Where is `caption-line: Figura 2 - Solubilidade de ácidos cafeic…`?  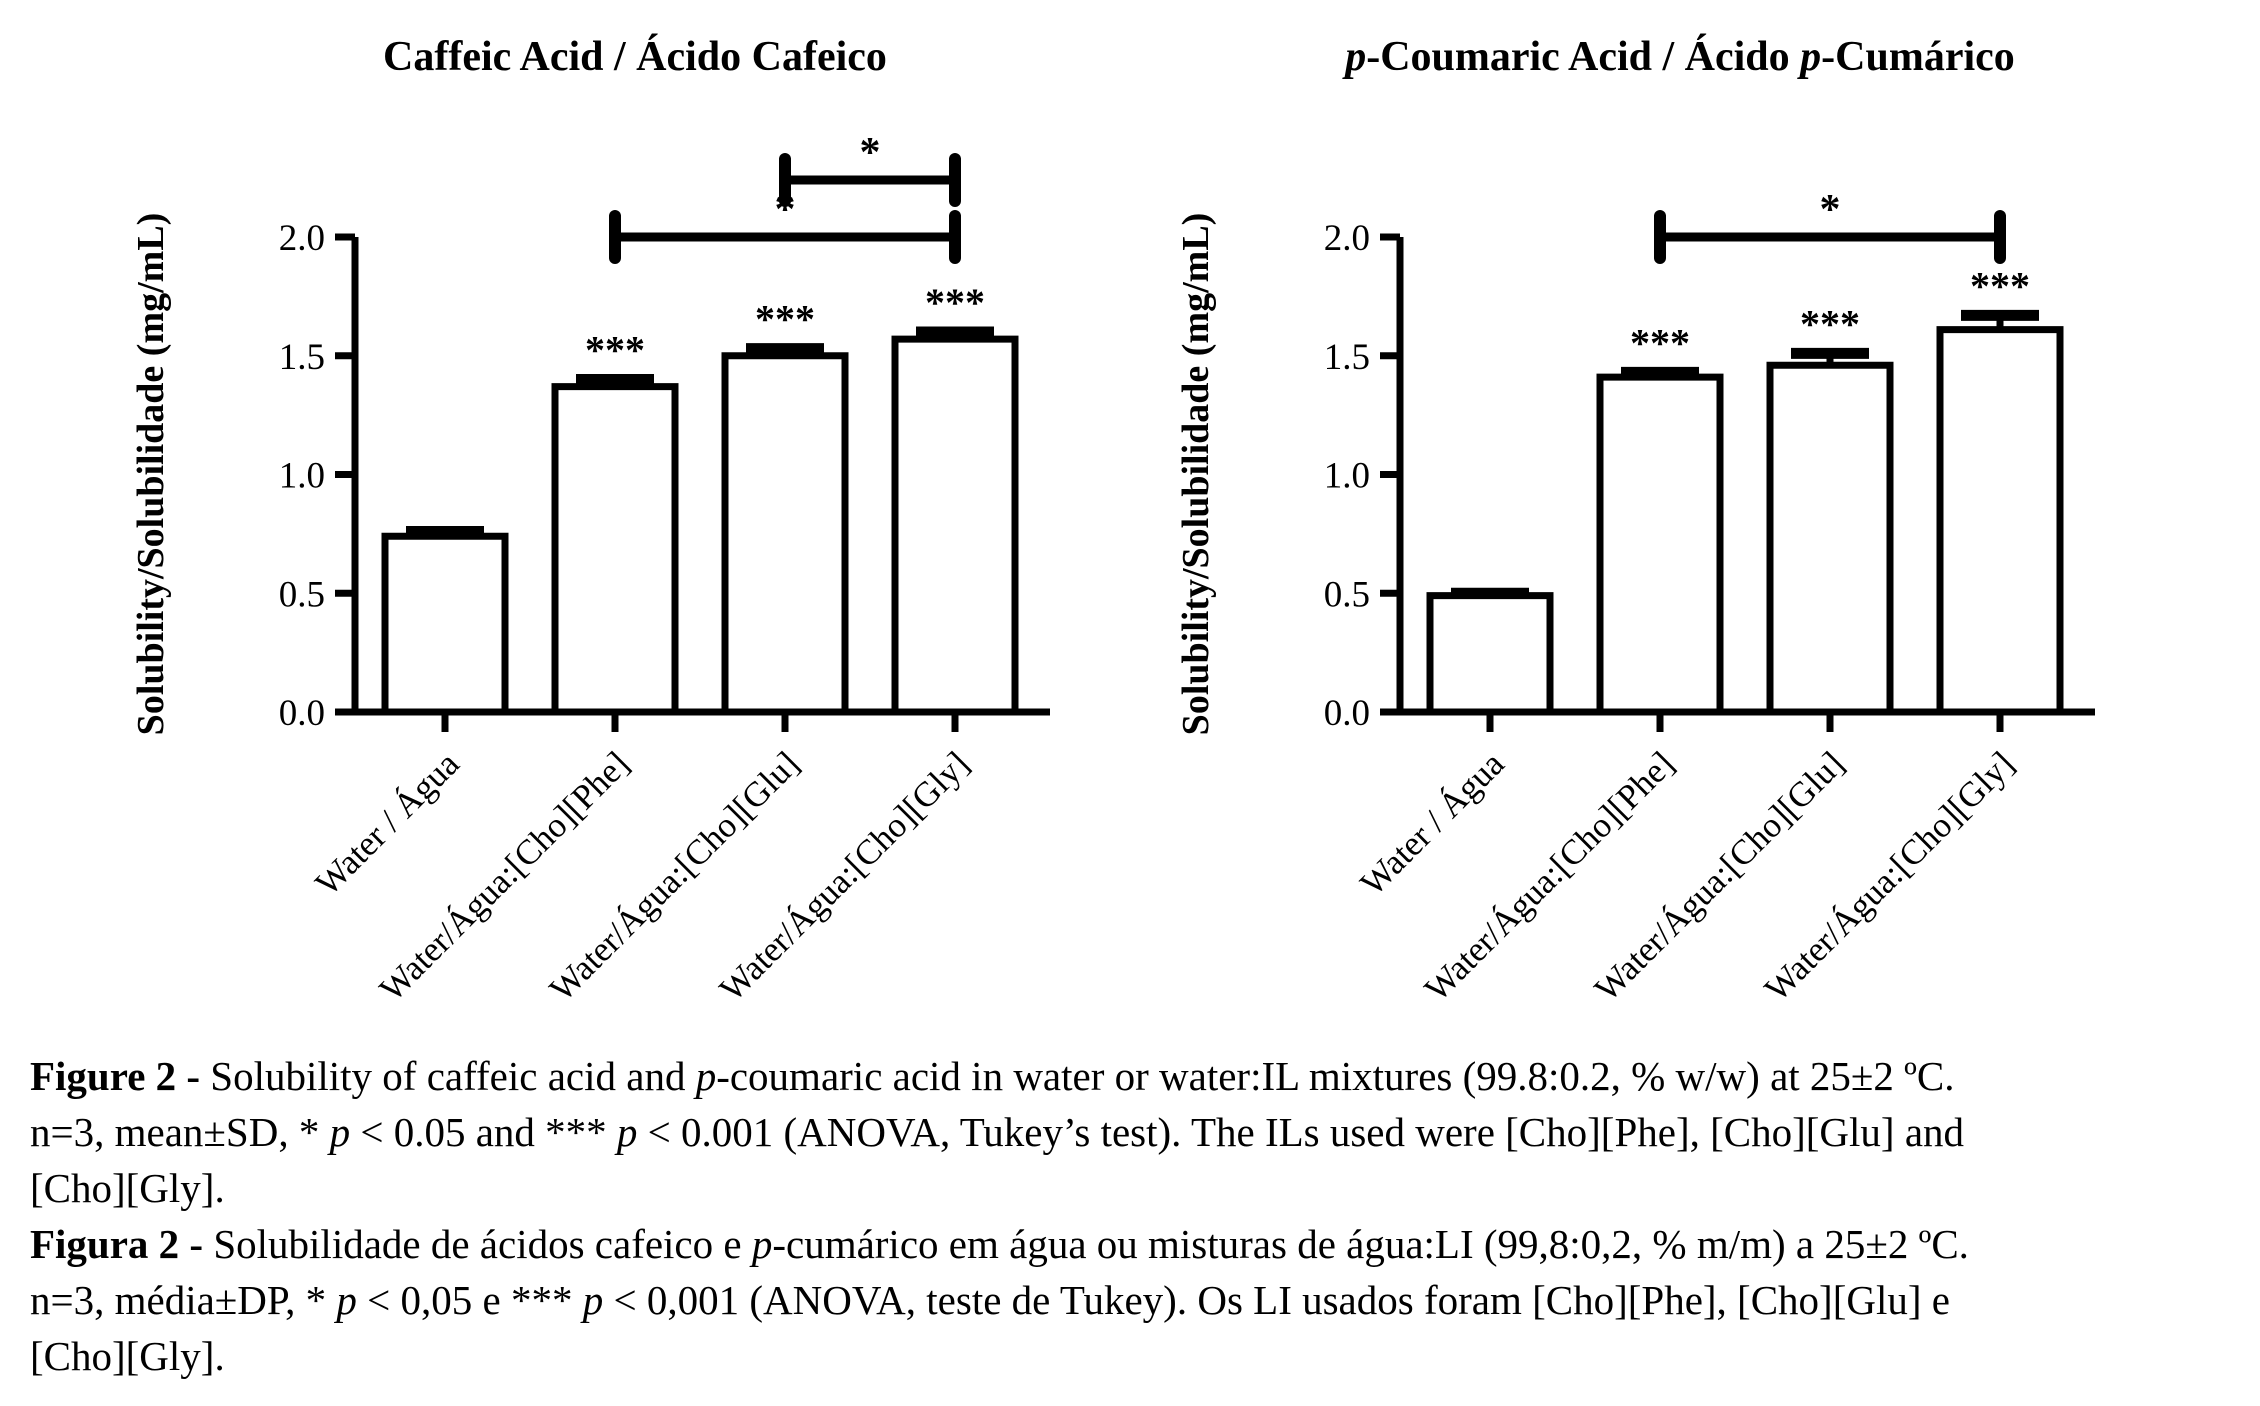 caption-line: Figura 2 - Solubilidade de ácidos cafeic… is located at coordinates (1132, 1244).